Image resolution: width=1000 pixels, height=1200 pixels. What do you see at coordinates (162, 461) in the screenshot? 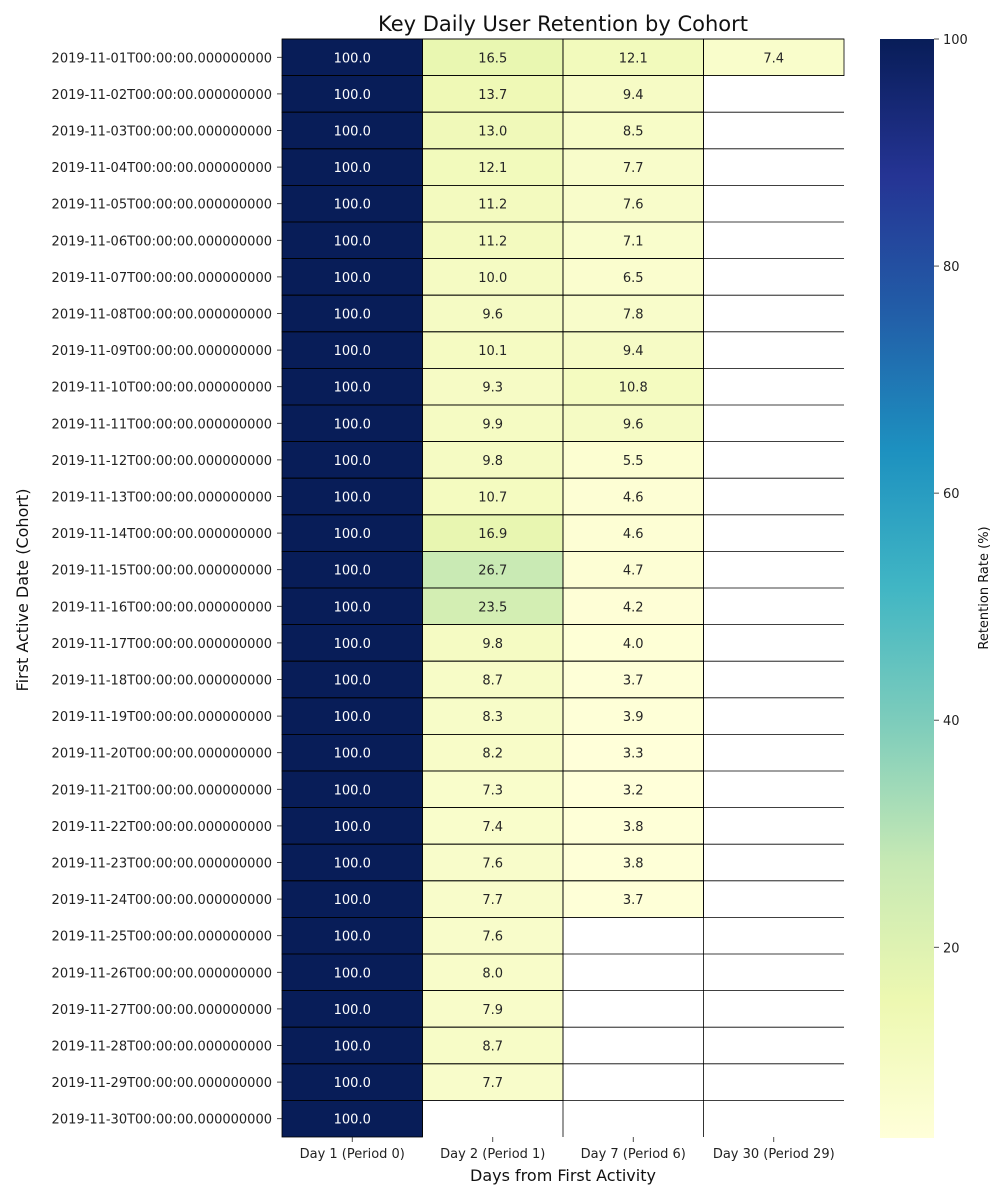
I see `y-tick-label: 2019-11-12T00:00:00.000000000` at bounding box center [162, 461].